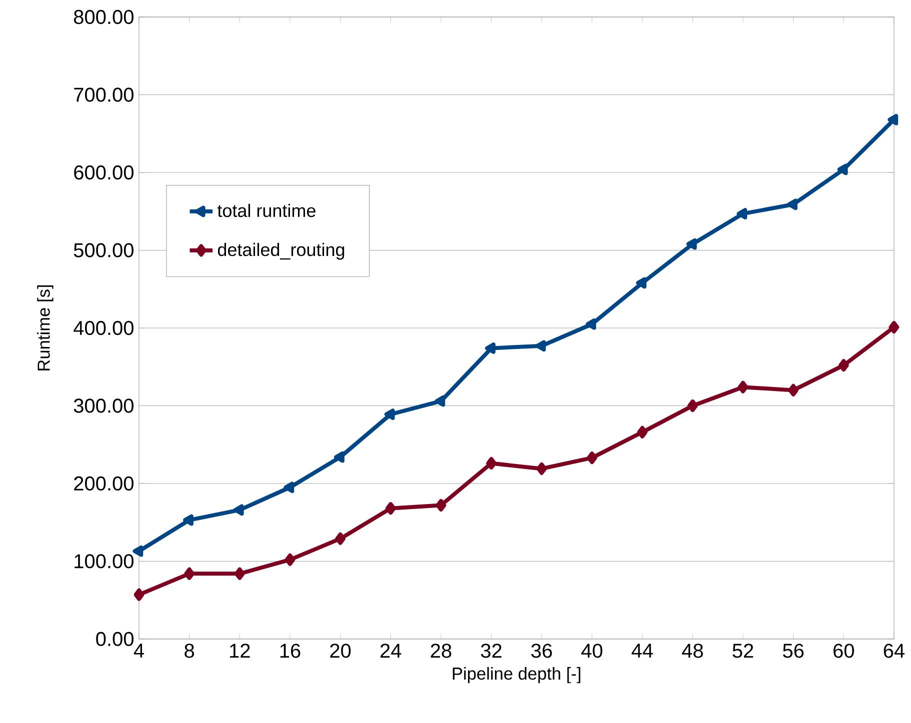 This screenshot has width=911, height=723. I want to click on x-axis-title: Pipeline depth [-], so click(516, 675).